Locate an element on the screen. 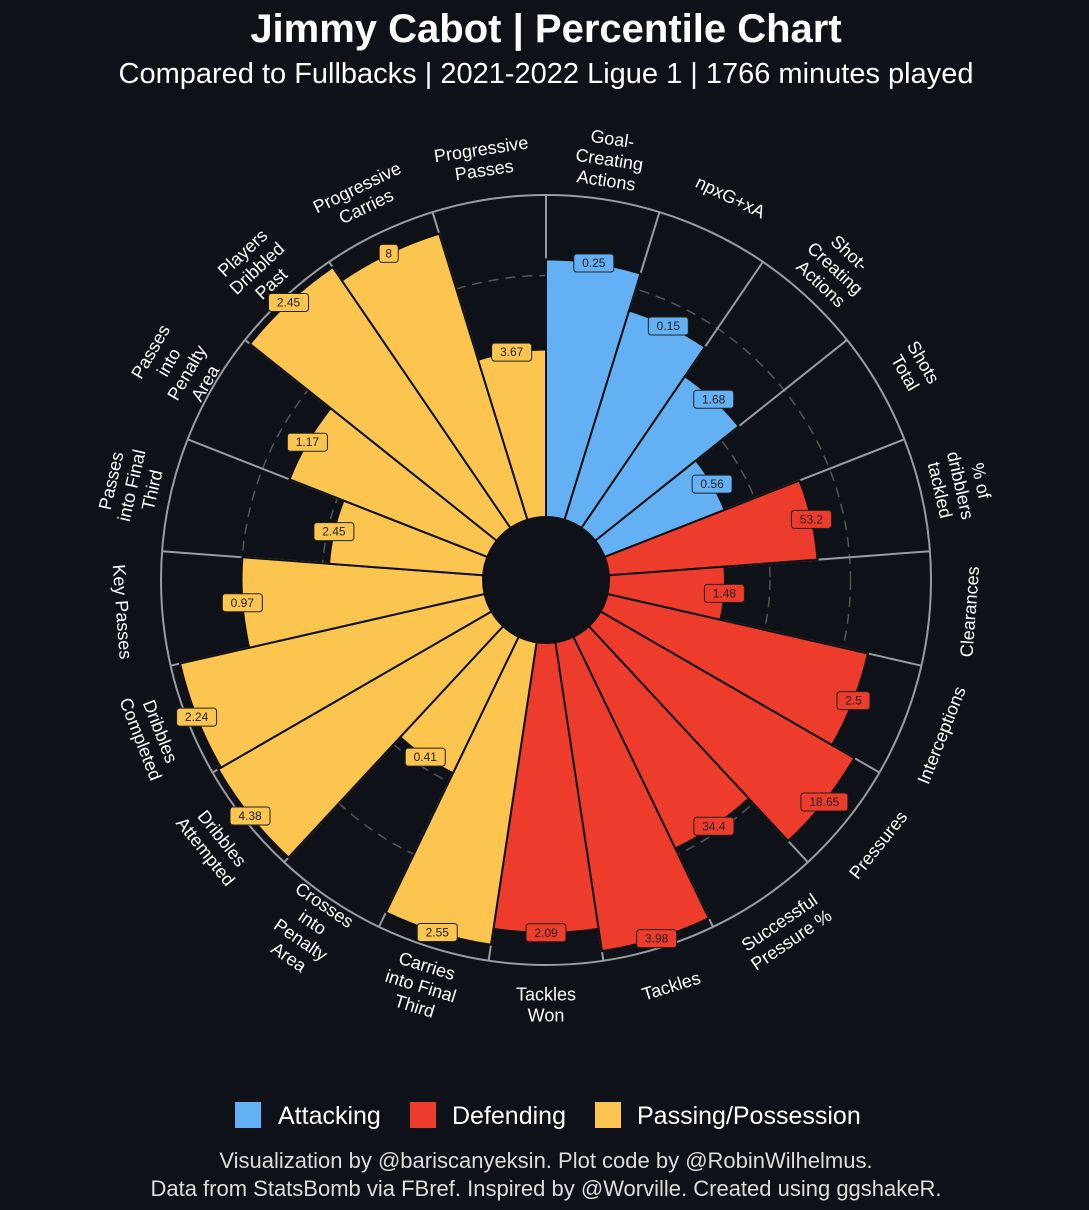 The width and height of the screenshot is (1089, 1210). center-hole is located at coordinates (546, 580).